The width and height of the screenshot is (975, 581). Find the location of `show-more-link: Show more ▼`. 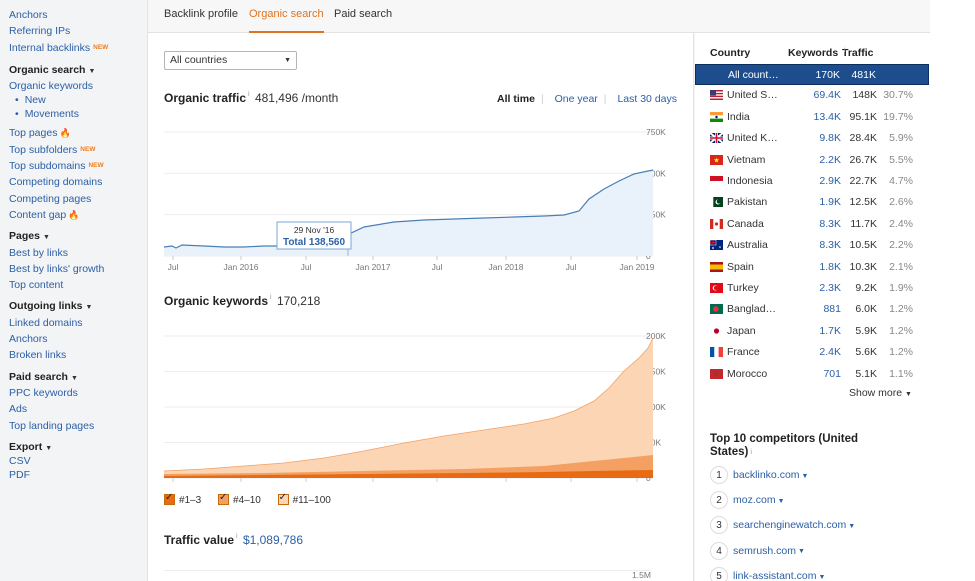

show-more-link: Show more ▼ is located at coordinates (880, 393).